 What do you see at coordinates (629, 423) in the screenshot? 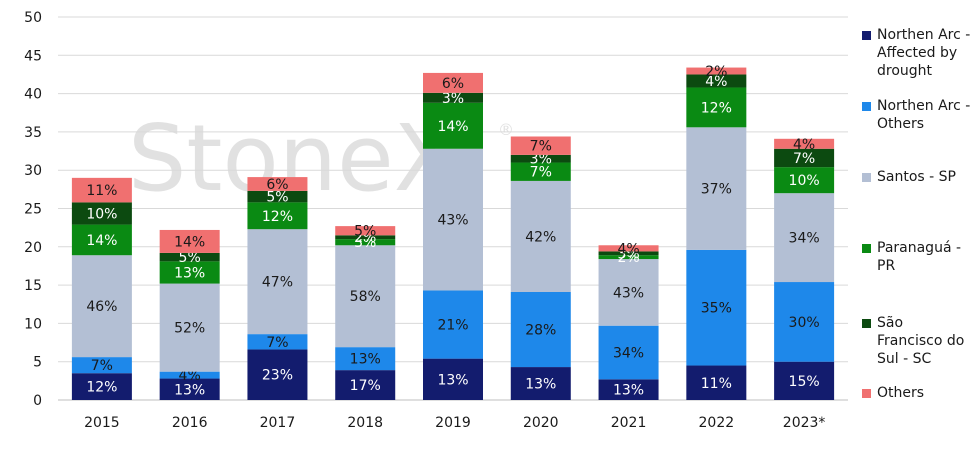
I see `x-tick-label: 2021` at bounding box center [629, 423].